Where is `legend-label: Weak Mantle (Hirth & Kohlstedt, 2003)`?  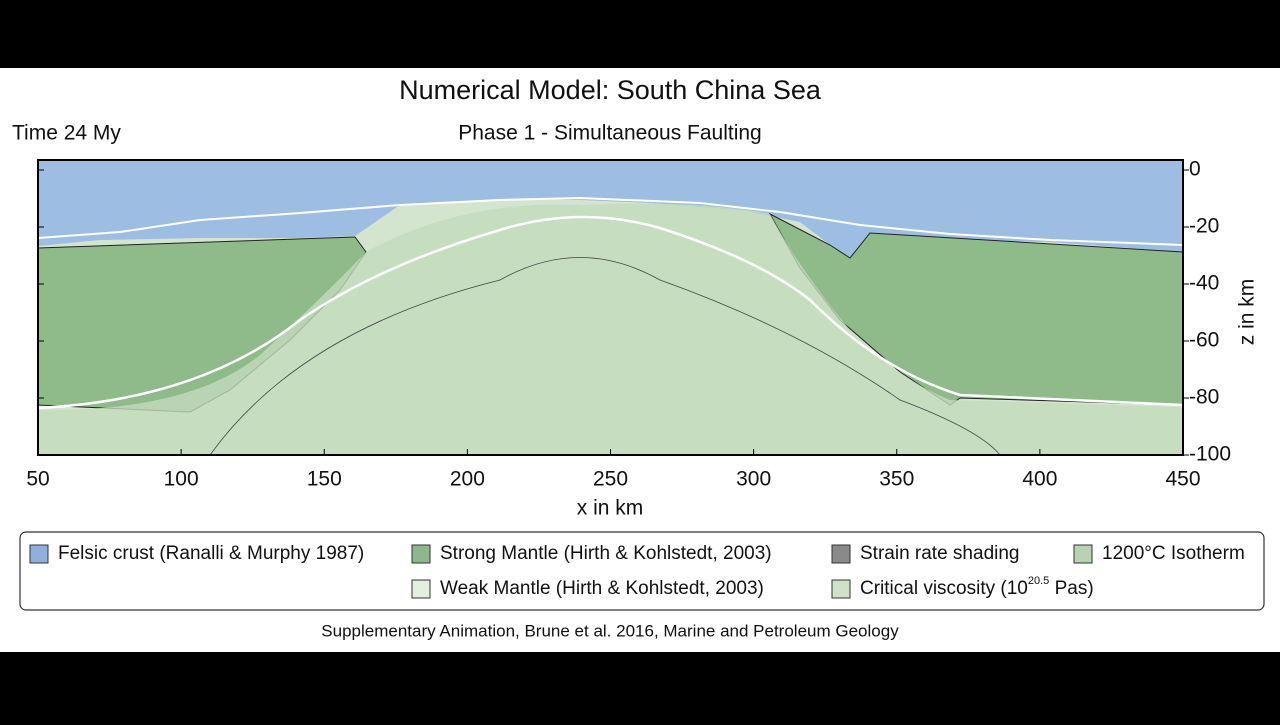 legend-label: Weak Mantle (Hirth & Kohlstedt, 2003) is located at coordinates (602, 588).